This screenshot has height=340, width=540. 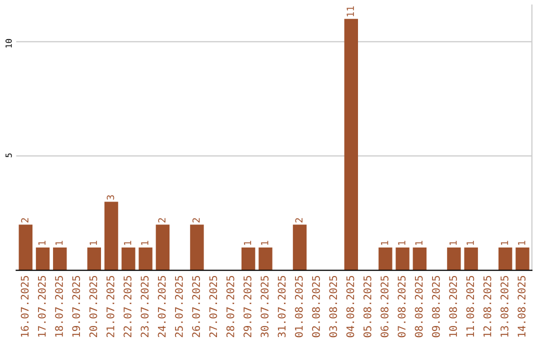 What do you see at coordinates (264, 307) in the screenshot?
I see `x-tick-label: 30.07.2025` at bounding box center [264, 307].